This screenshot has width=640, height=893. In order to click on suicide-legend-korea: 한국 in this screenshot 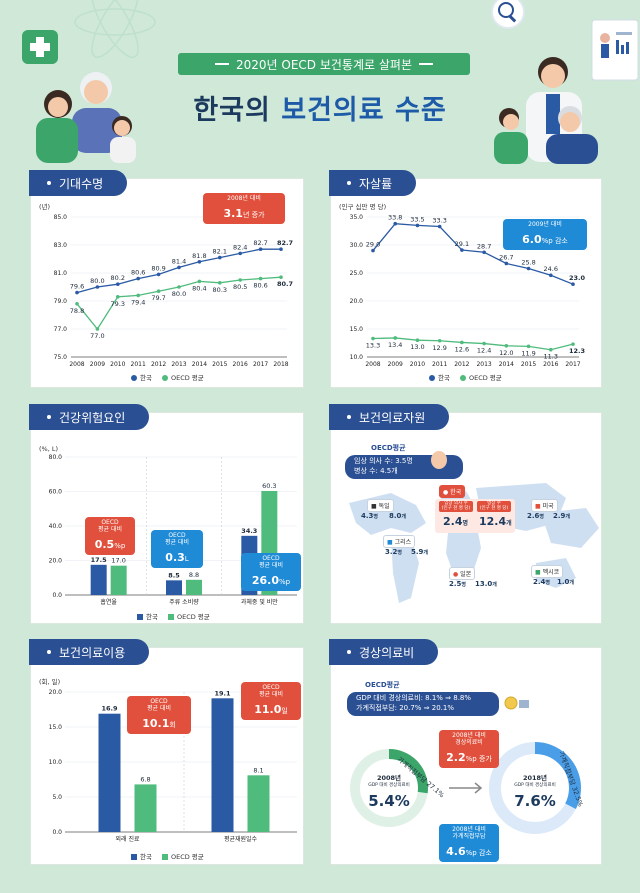, I will do `click(439, 377)`.